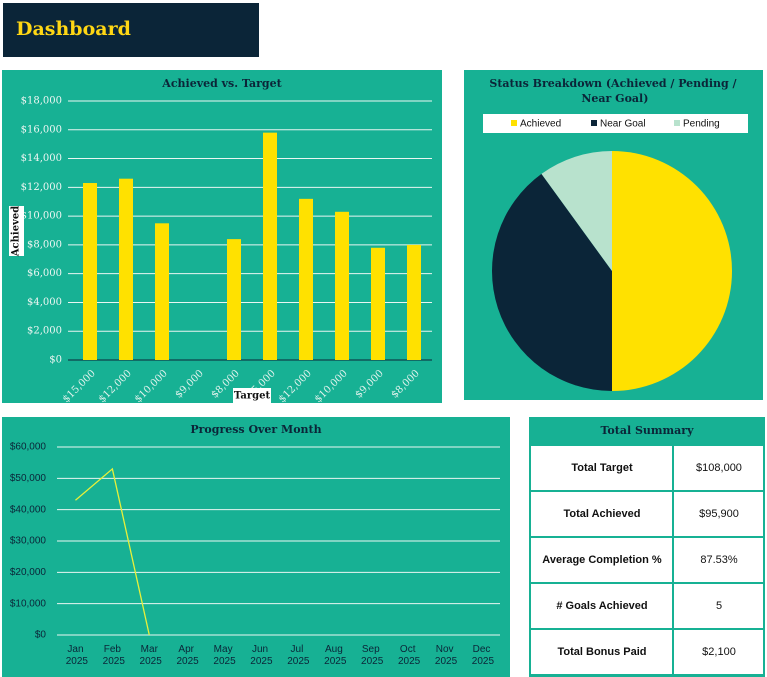 This screenshot has height=677, width=767. I want to click on x-tick-label: Dec 2025, so click(481, 655).